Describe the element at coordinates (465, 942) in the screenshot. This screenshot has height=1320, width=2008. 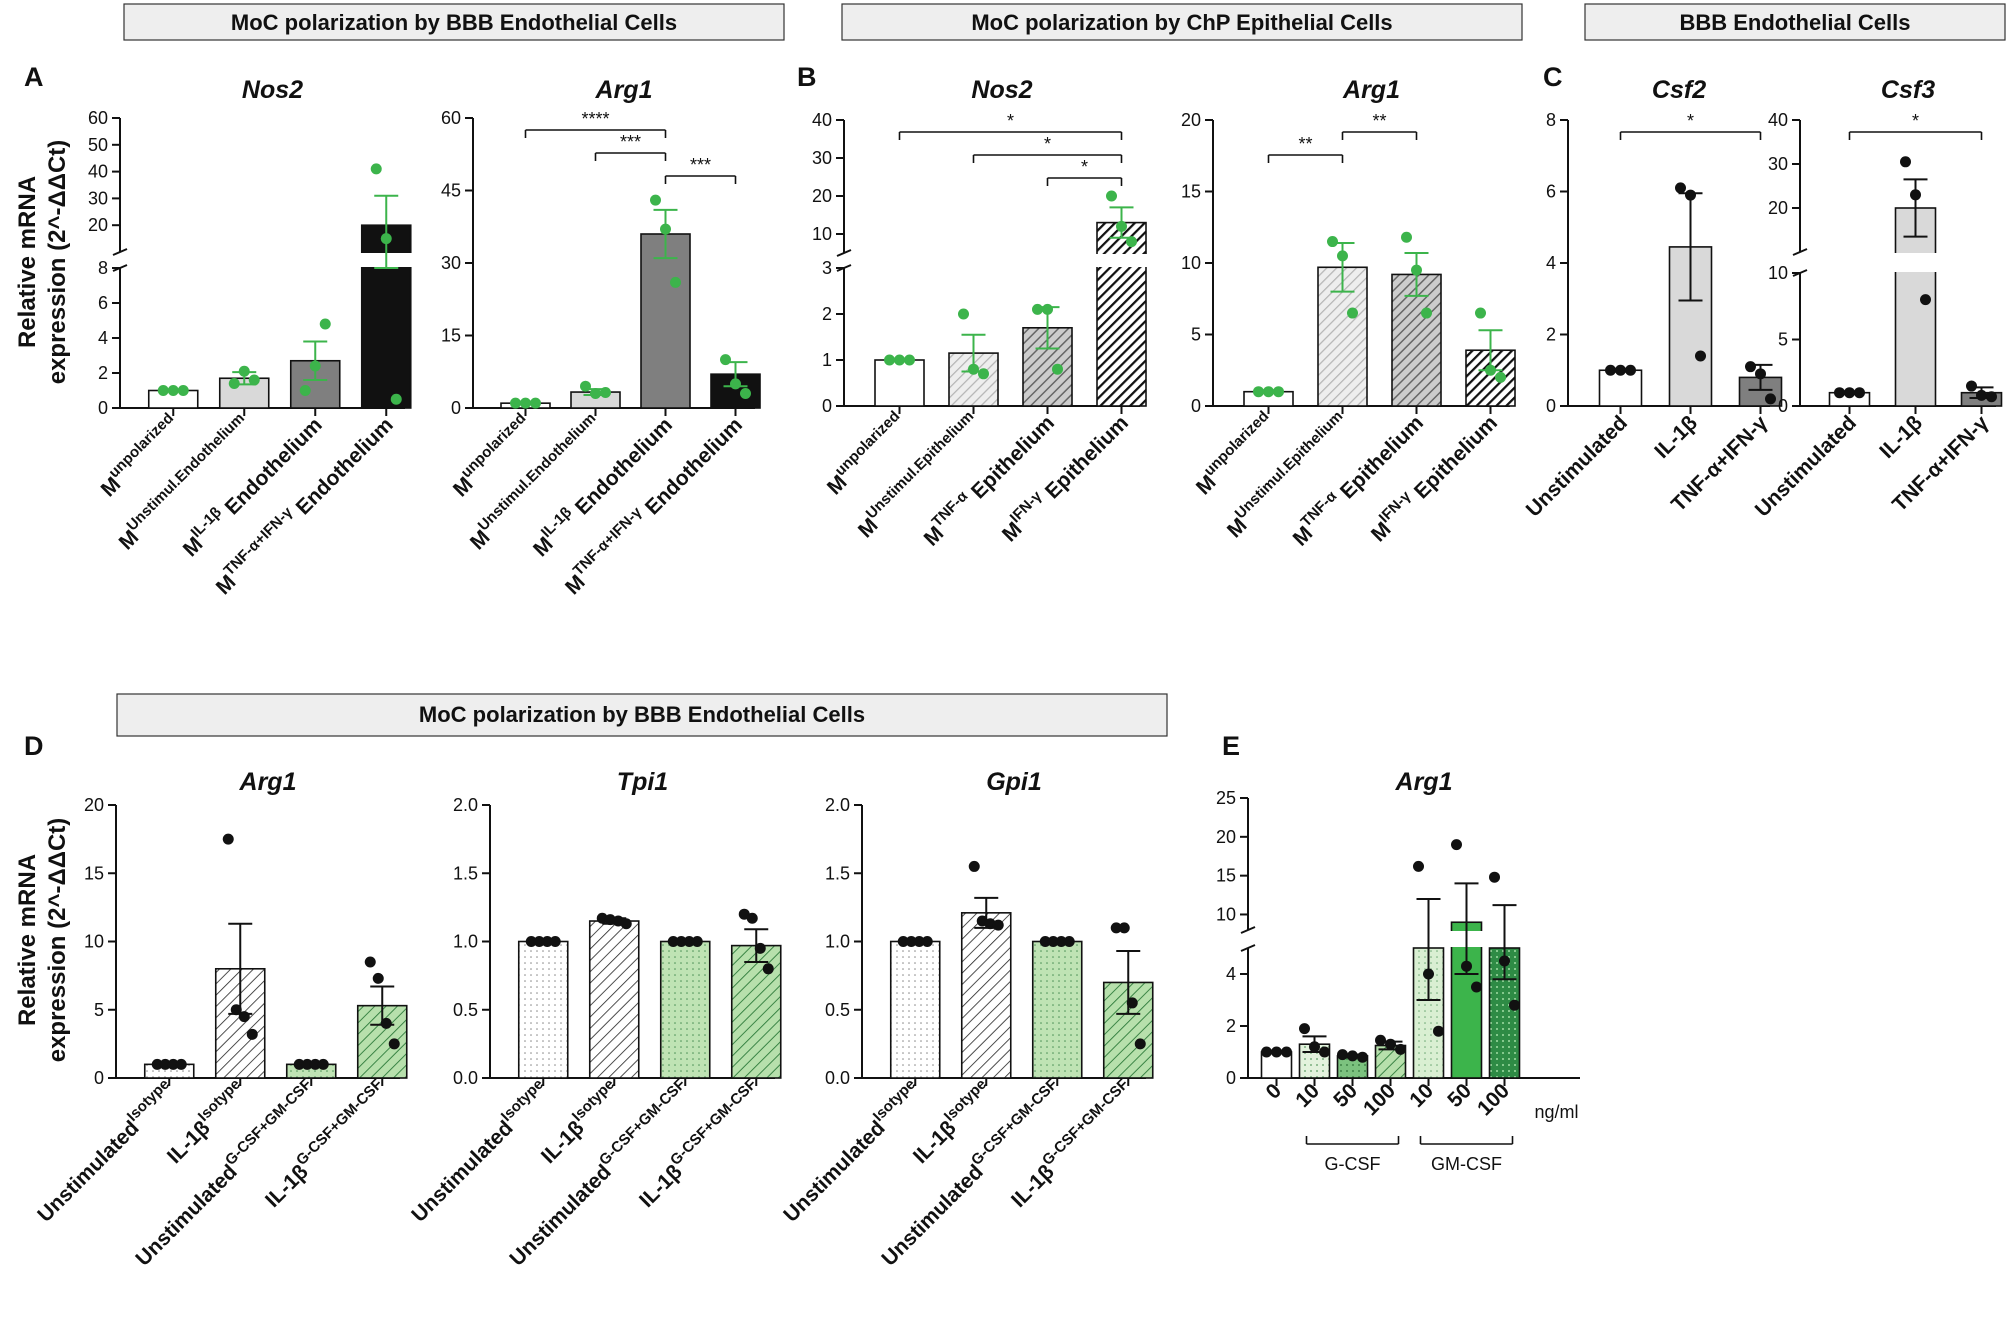
I see `y-tick-label: 1.0` at that location.